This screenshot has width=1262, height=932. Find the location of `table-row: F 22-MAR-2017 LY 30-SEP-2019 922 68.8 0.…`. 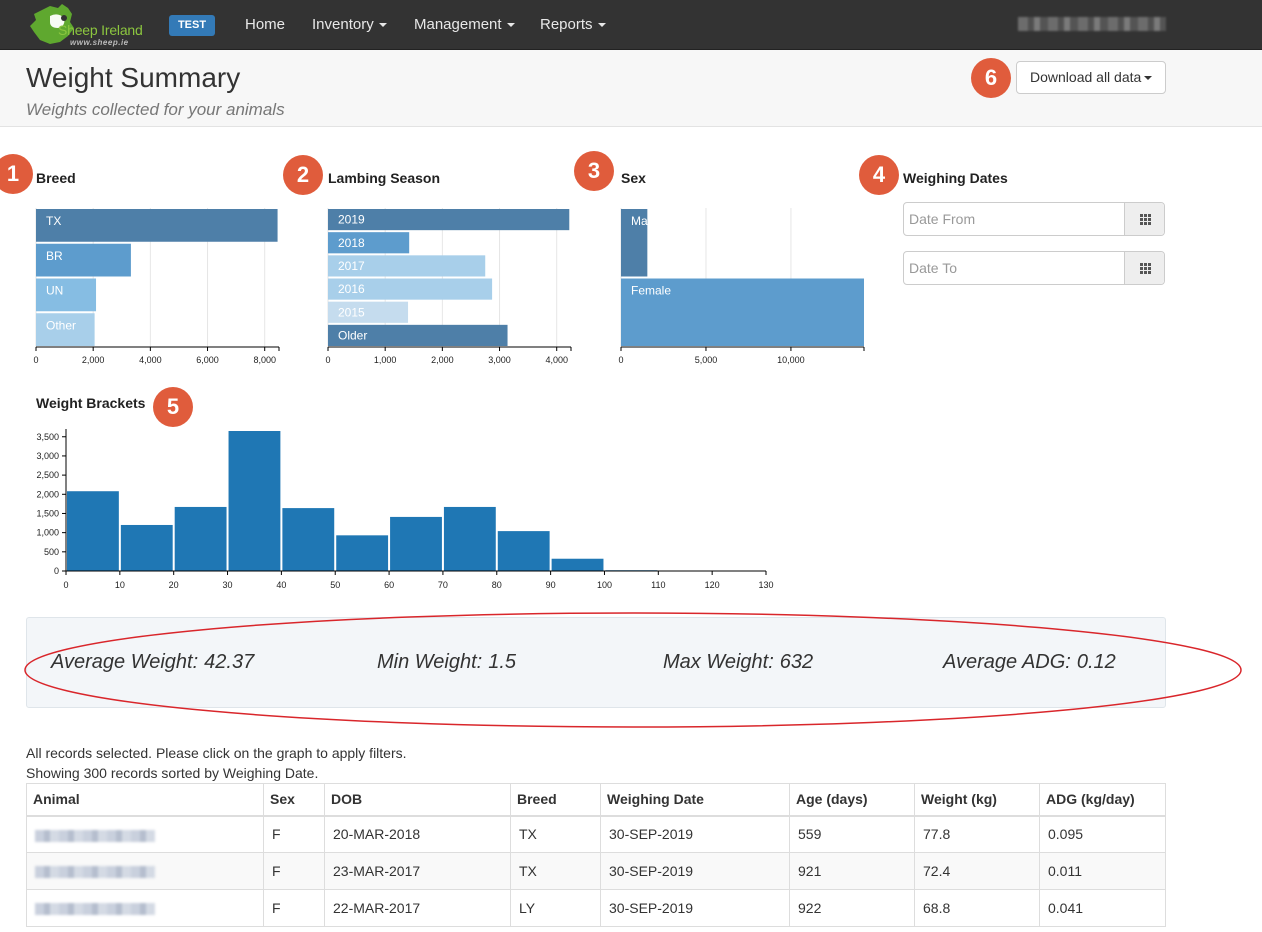

table-row: F 22-MAR-2017 LY 30-SEP-2019 922 68.8 0.… is located at coordinates (596, 908).